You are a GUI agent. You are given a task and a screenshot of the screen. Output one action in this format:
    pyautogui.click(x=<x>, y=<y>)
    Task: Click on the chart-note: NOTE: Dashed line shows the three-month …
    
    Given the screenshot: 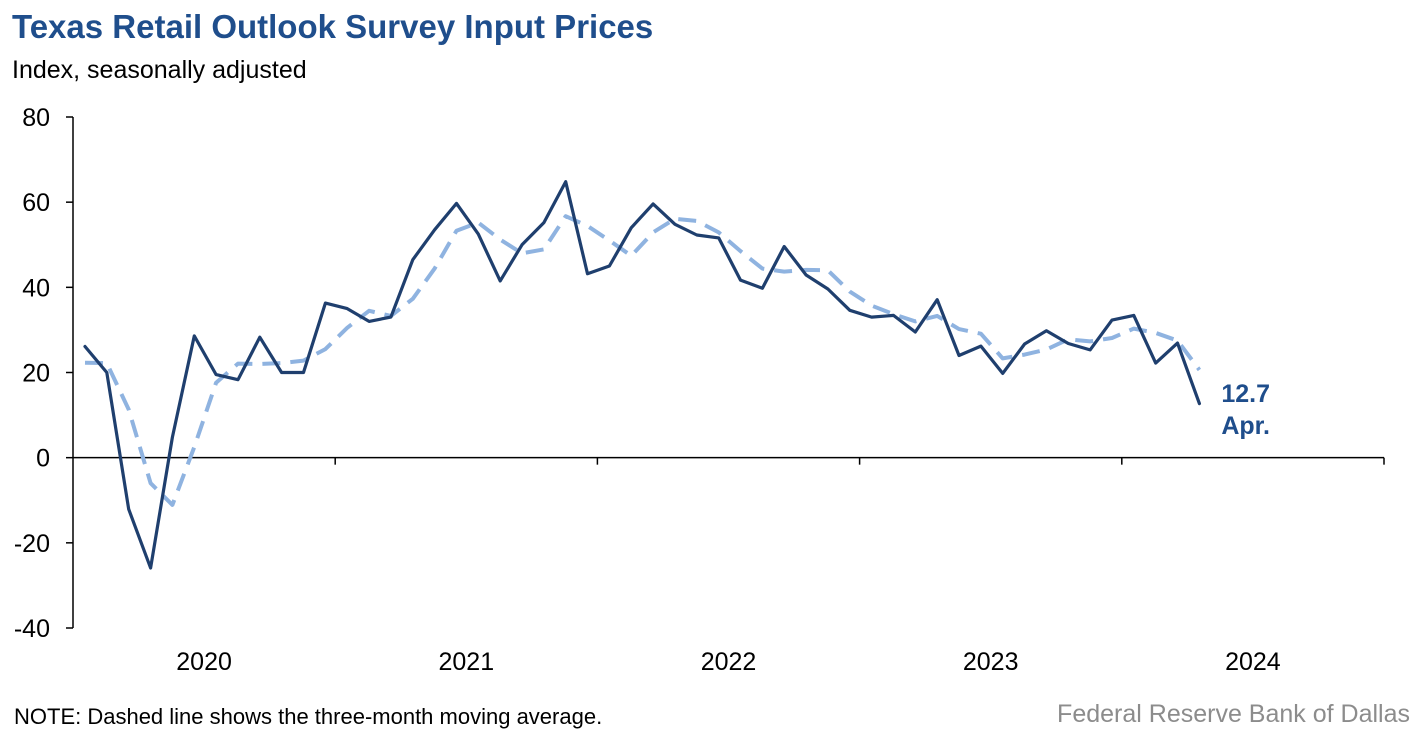 What is the action you would take?
    pyautogui.click(x=308, y=716)
    